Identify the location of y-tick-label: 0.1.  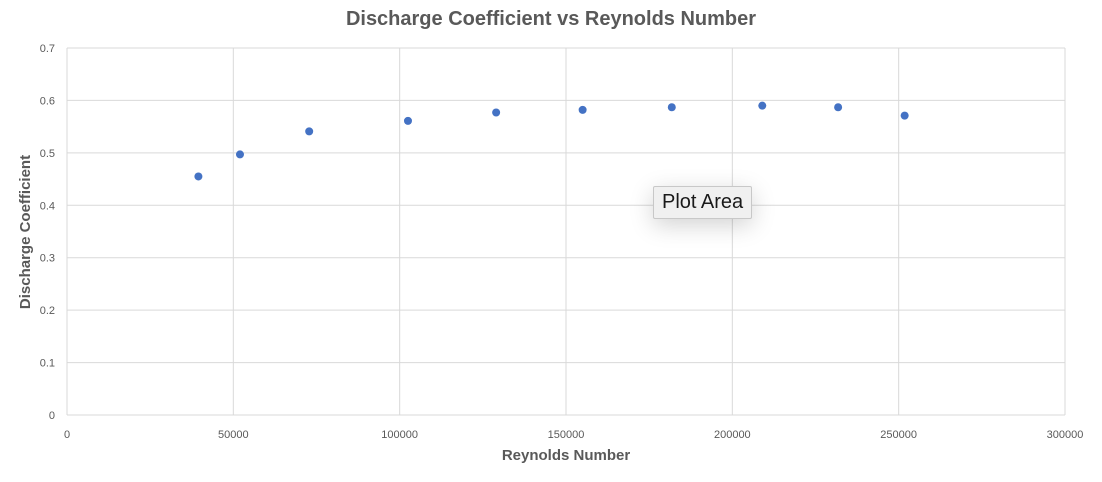
(47, 364).